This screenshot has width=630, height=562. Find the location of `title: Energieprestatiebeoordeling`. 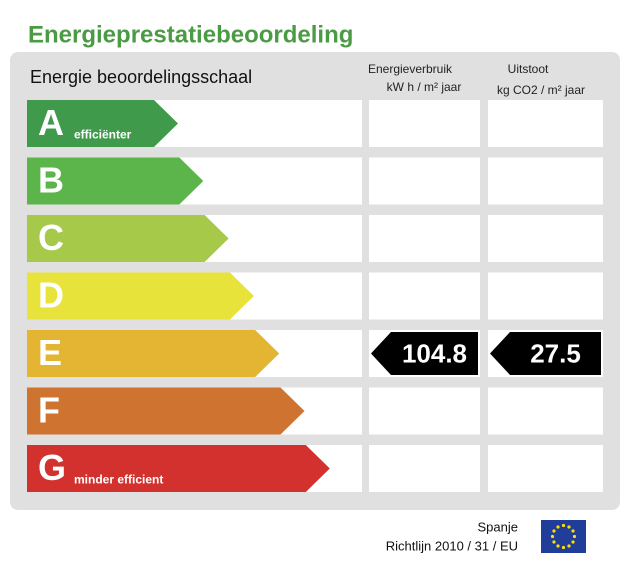

title: Energieprestatiebeoordeling is located at coordinates (190, 34).